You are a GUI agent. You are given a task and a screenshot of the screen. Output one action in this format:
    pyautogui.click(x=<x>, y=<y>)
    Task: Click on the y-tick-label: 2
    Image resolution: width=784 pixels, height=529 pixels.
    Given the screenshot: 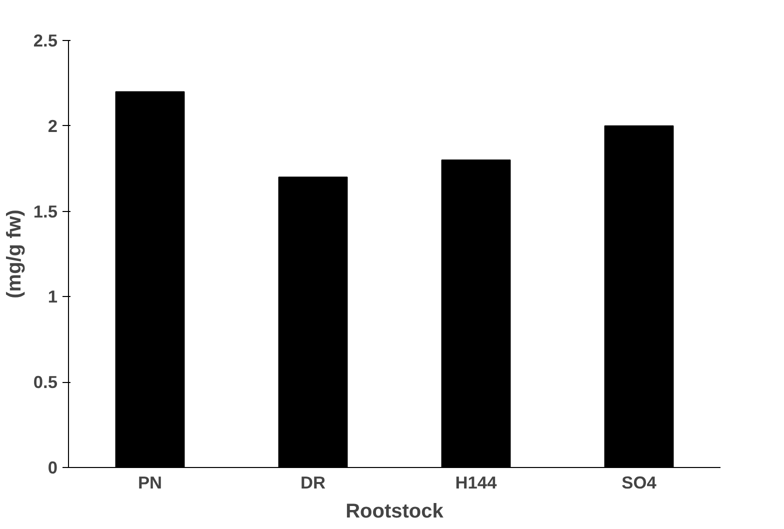 What is the action you would take?
    pyautogui.click(x=53, y=126)
    